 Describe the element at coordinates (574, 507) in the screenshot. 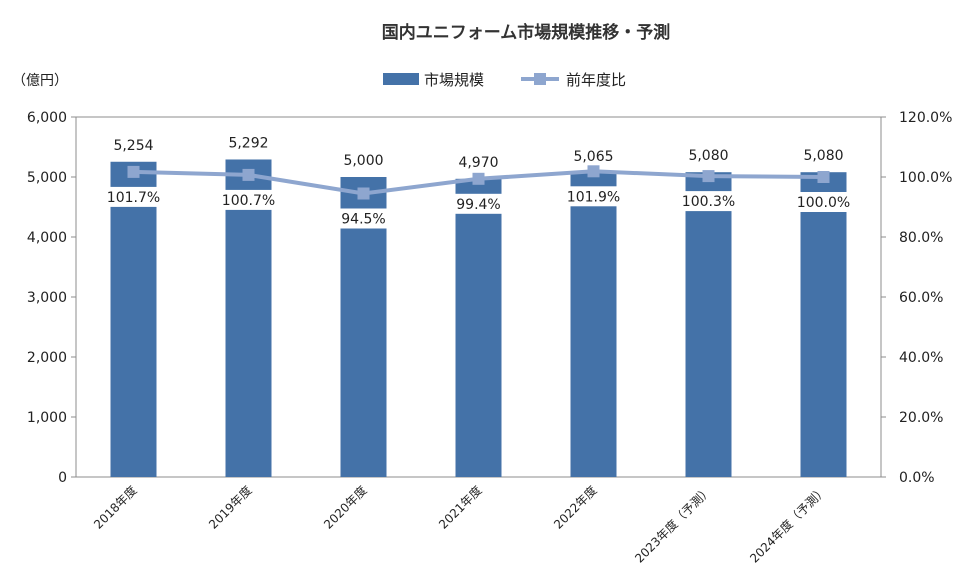

I see `x-tick-label: 2022年度` at that location.